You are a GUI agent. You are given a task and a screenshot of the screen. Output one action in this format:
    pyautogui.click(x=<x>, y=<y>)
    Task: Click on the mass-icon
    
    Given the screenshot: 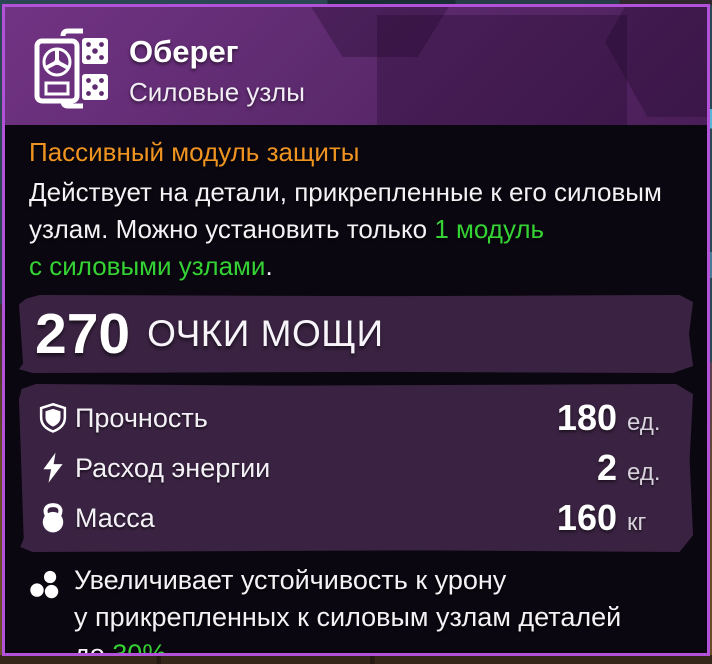 What is the action you would take?
    pyautogui.click(x=53, y=518)
    